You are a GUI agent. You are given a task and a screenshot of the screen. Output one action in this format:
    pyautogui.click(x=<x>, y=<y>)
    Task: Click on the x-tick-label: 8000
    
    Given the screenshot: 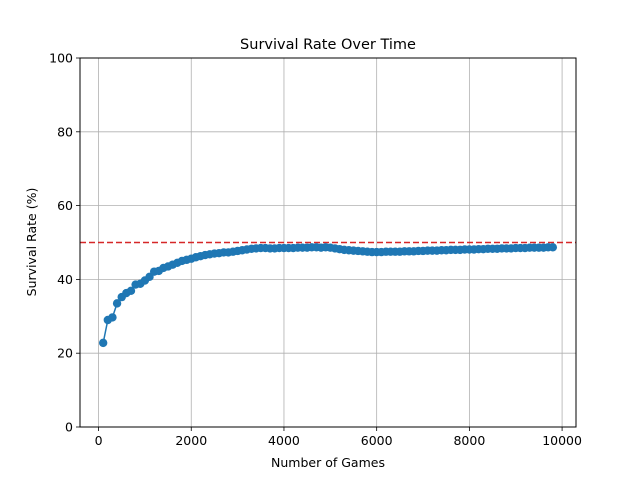 What is the action you would take?
    pyautogui.click(x=469, y=440)
    